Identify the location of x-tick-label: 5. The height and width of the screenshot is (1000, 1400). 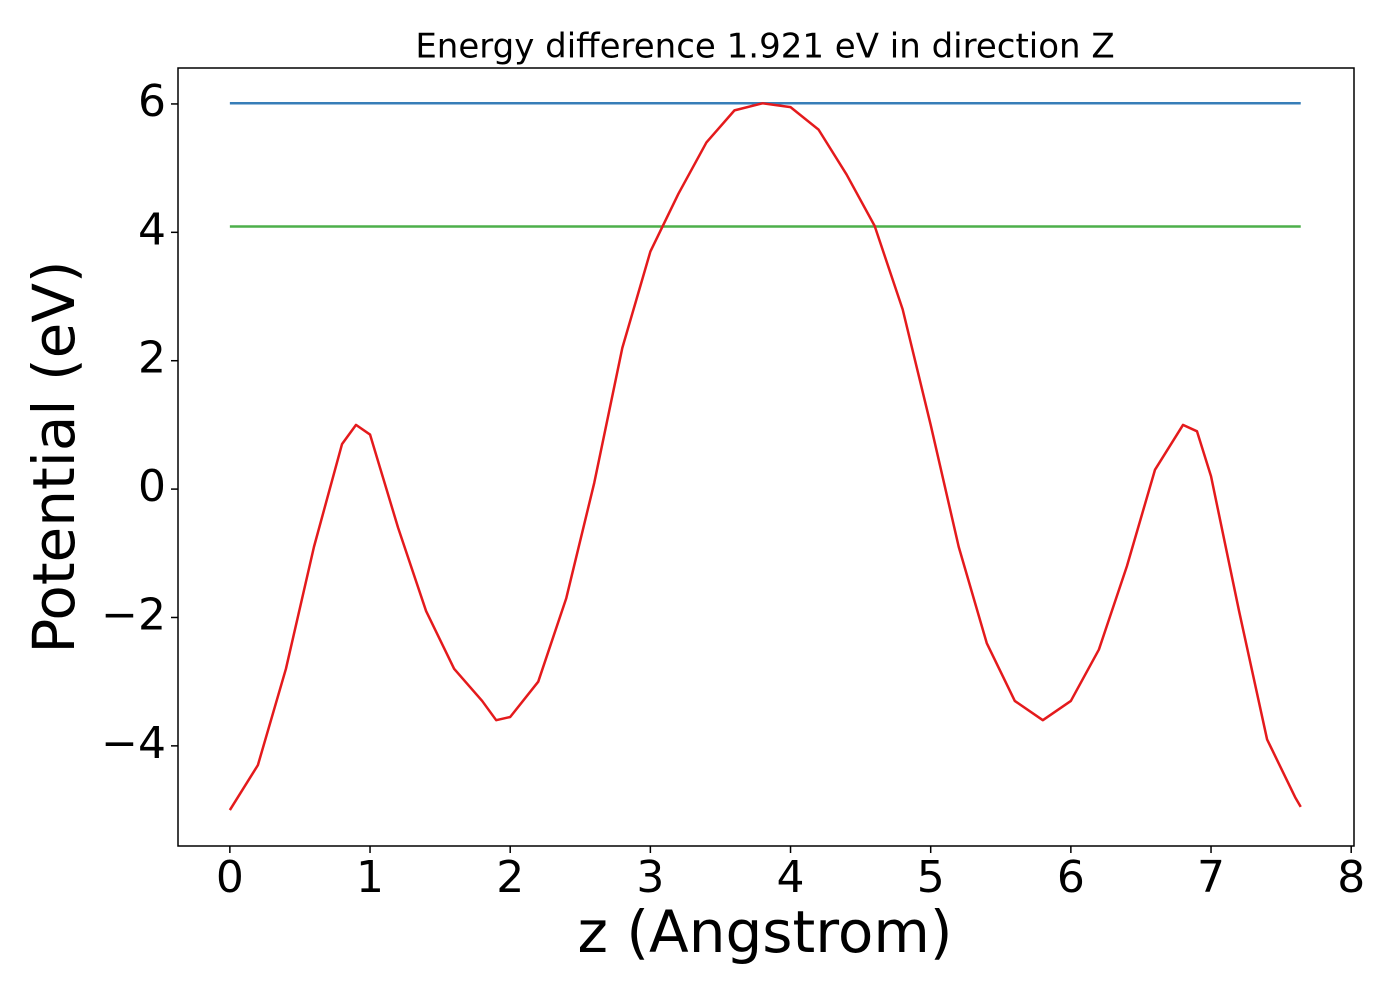
(931, 877).